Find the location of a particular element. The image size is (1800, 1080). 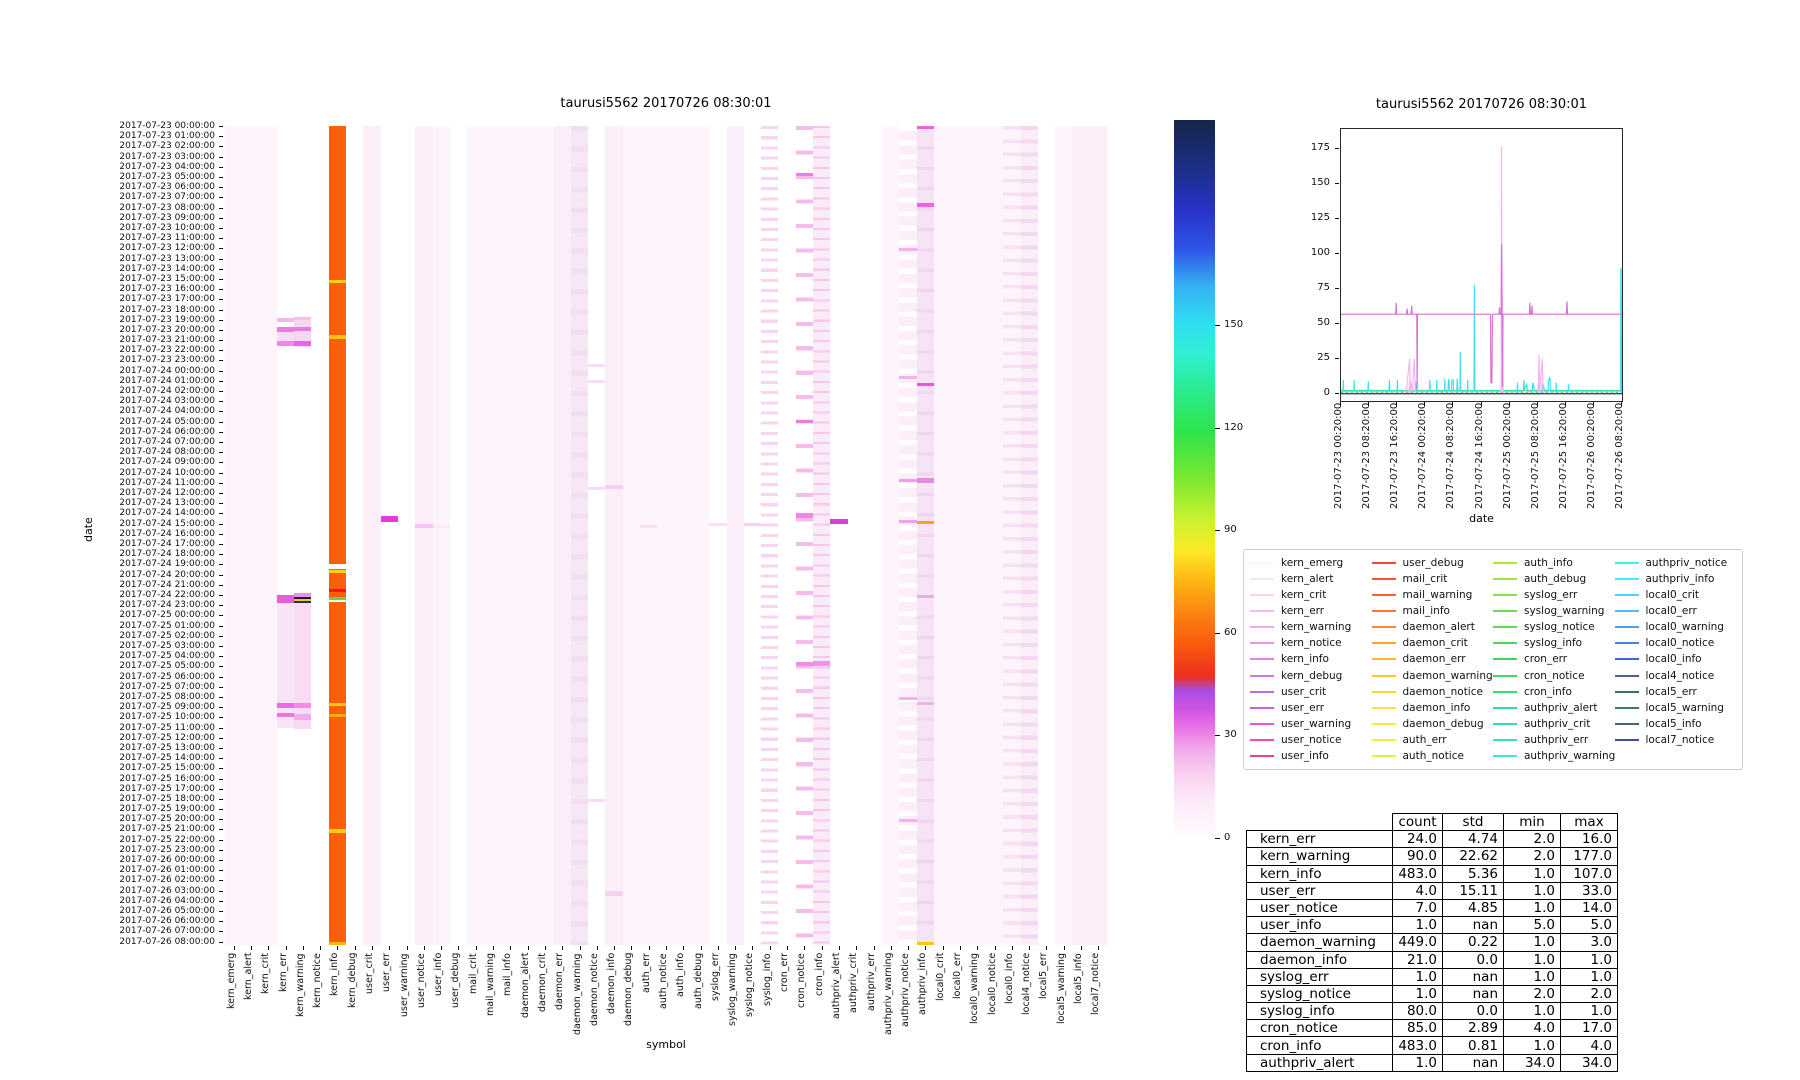

legend-item-kern_alert: kern_alert is located at coordinates (1311, 579).